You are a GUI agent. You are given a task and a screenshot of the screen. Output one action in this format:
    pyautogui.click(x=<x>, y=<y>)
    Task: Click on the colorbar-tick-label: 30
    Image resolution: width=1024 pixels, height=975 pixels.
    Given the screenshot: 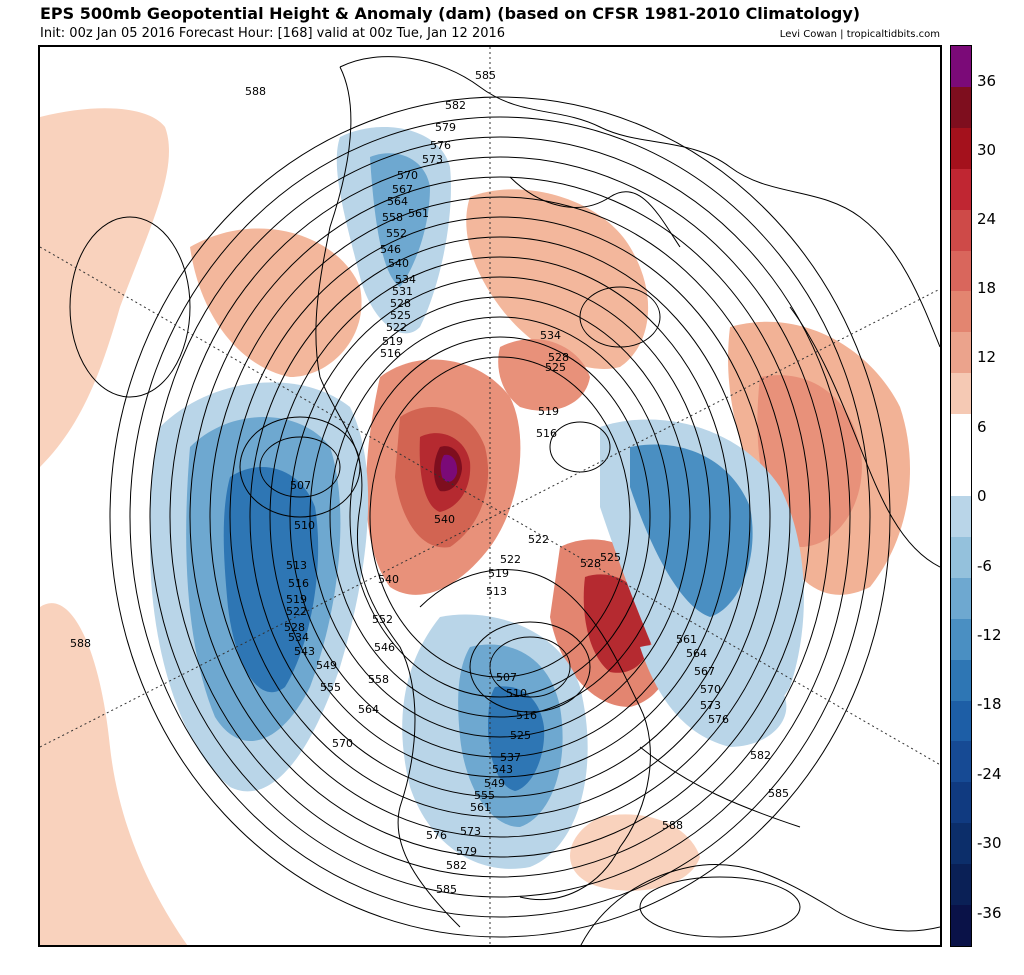 What is the action you would take?
    pyautogui.click(x=987, y=150)
    